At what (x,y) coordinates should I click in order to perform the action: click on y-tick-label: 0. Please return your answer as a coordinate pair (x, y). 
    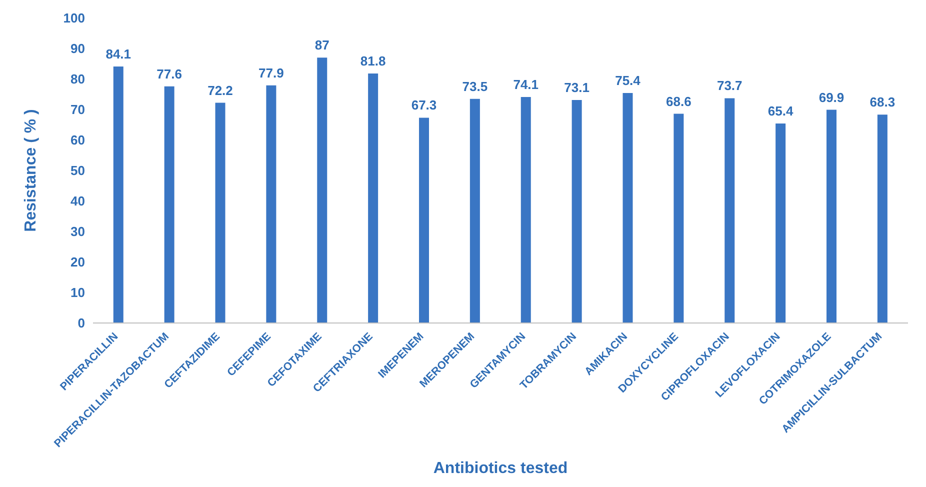
    Looking at the image, I should click on (81, 323).